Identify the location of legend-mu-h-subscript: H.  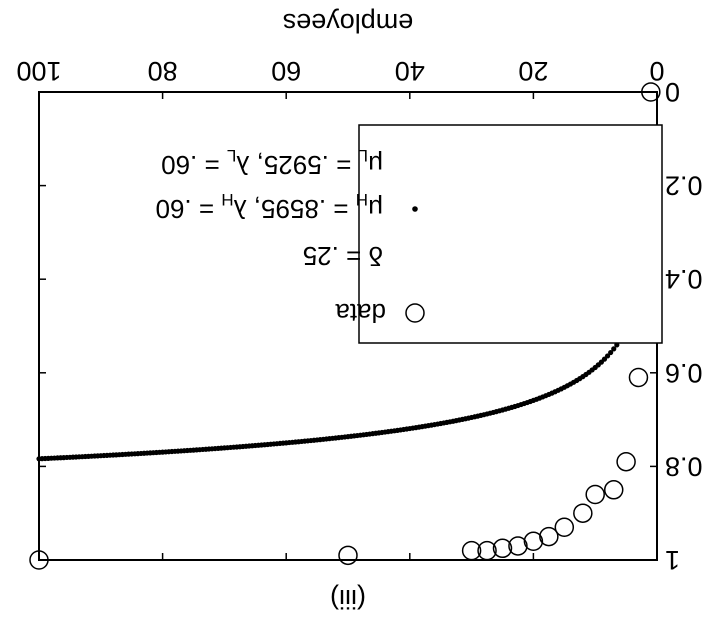
(362, 199).